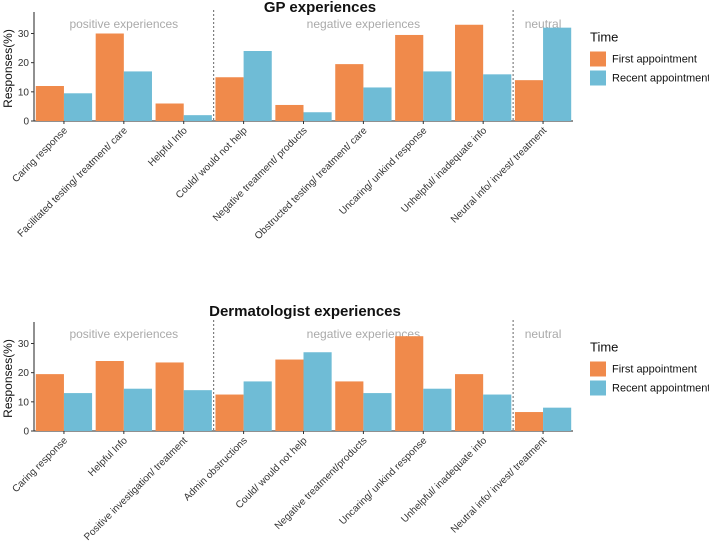 The height and width of the screenshot is (544, 709). I want to click on chart-title: Dermatologist experiences, so click(305, 311).